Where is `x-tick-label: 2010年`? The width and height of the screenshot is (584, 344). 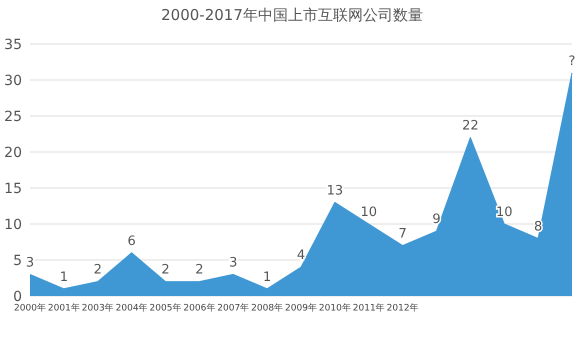 x-tick-label: 2010年 is located at coordinates (334, 308).